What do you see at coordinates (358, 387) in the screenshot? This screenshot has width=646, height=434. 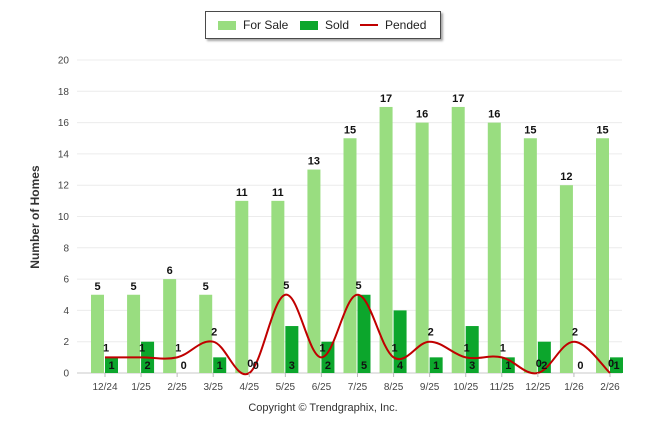 I see `x-tick-label: 7/25` at bounding box center [358, 387].